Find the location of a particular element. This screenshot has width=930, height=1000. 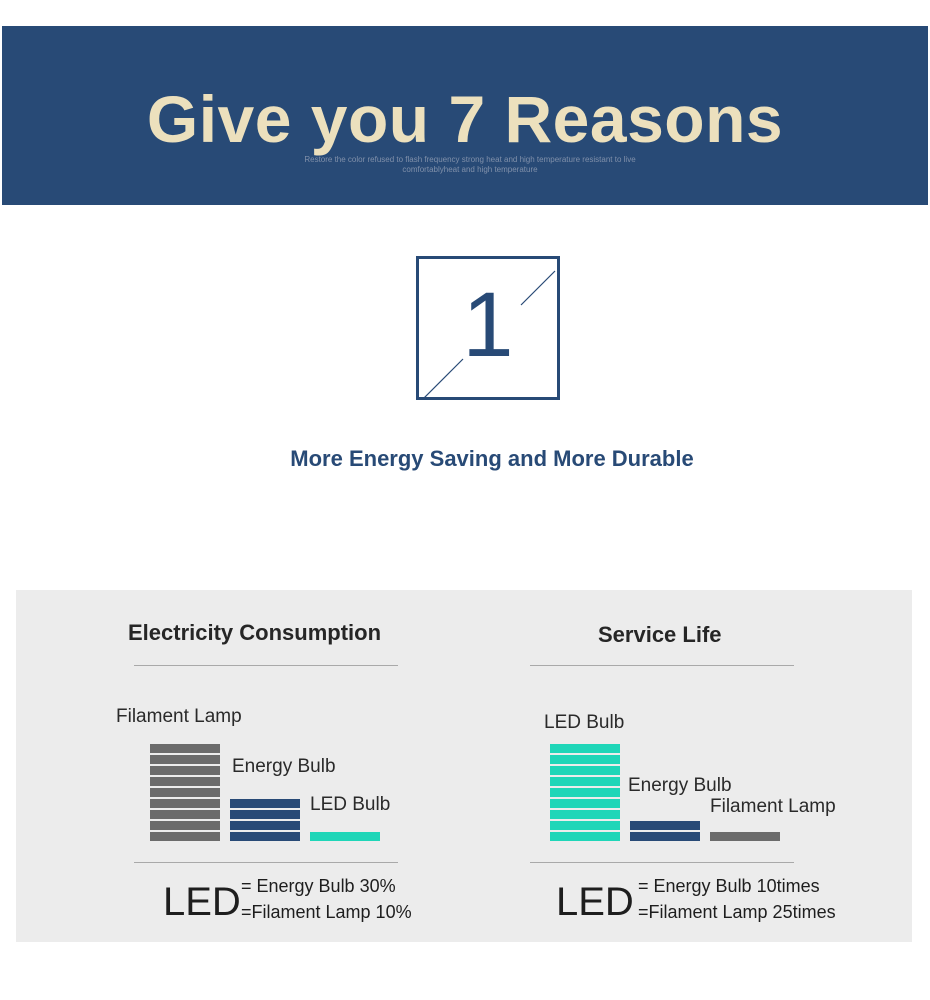

reason-number: 1 is located at coordinates (488, 325).